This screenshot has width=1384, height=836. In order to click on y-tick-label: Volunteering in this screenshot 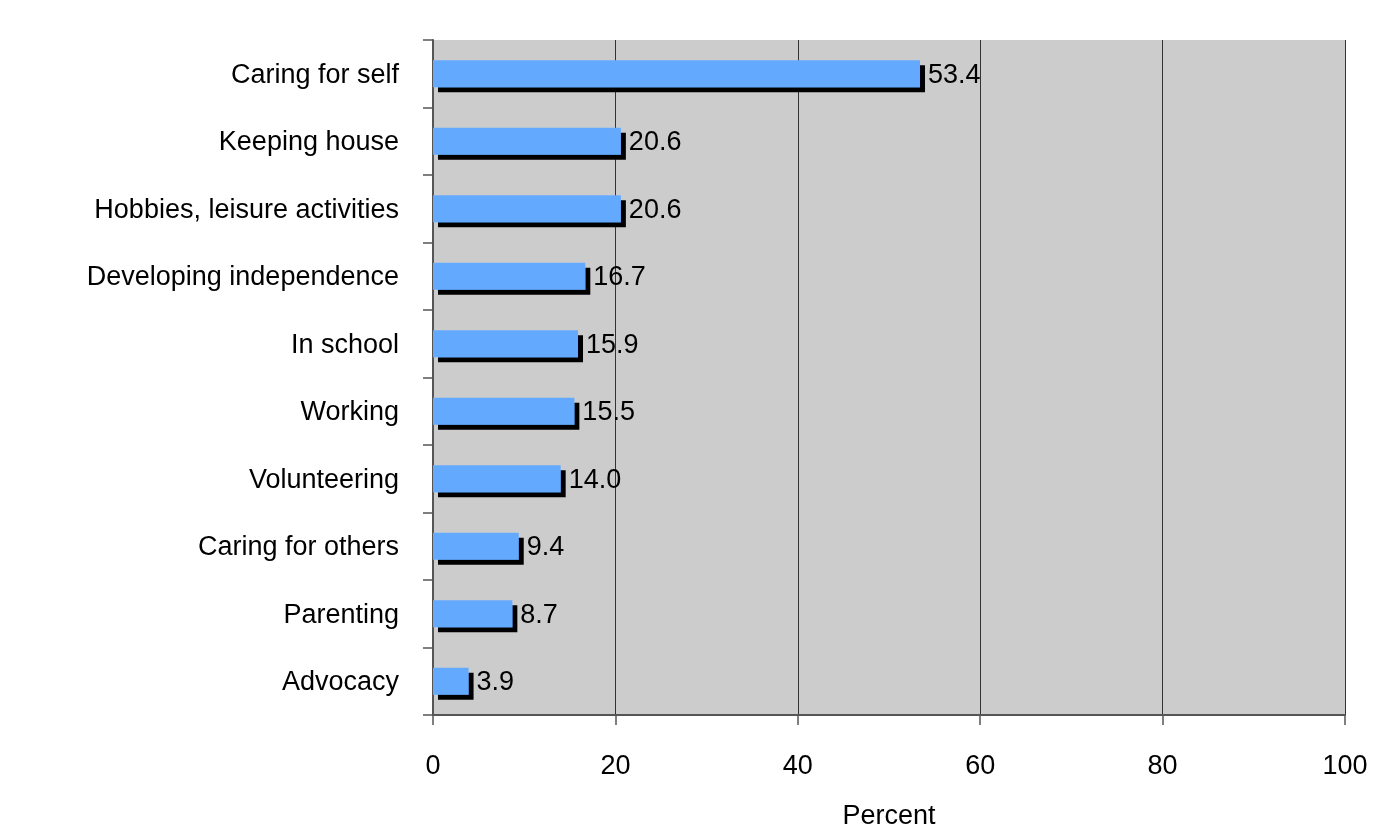, I will do `click(323, 478)`.